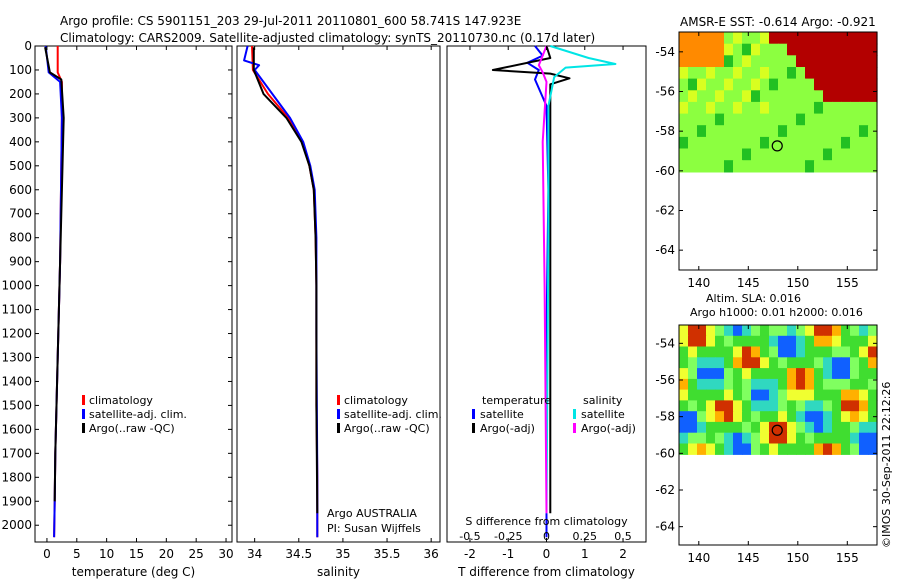  I want to click on map-y-tick-label: -58, so click(665, 131).